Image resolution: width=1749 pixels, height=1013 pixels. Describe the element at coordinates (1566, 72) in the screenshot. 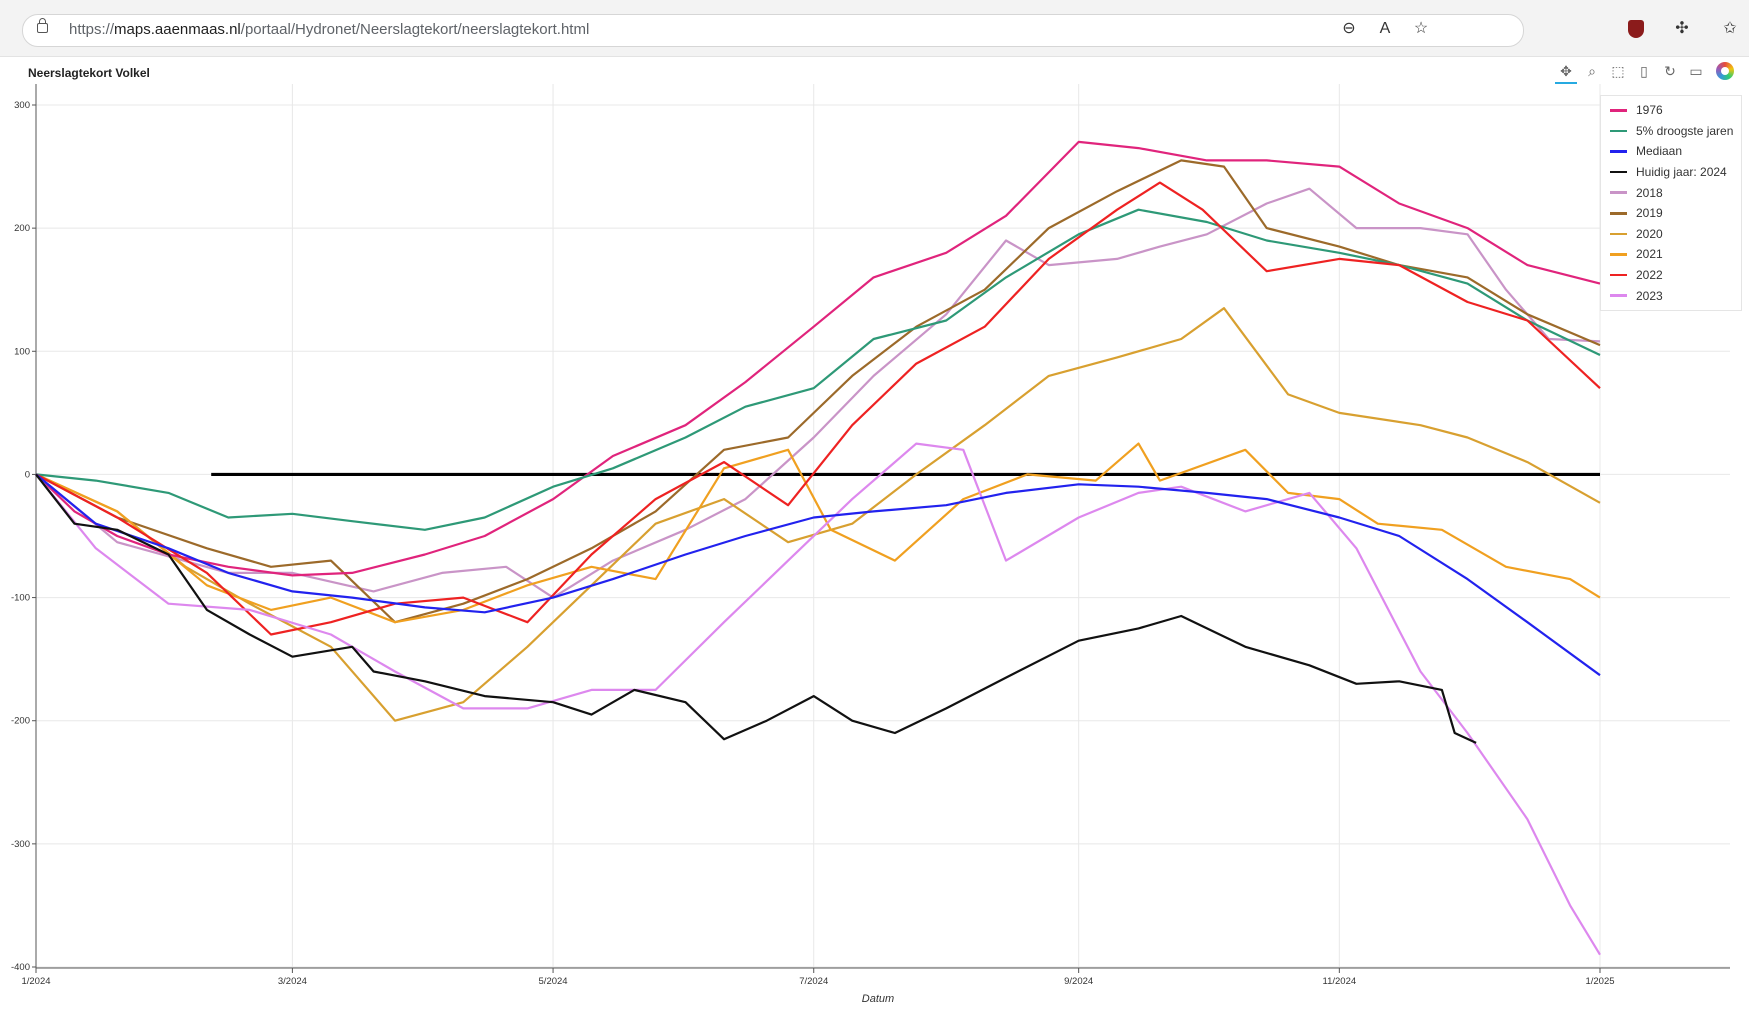

I see `pan-tool-icon: ✥` at that location.